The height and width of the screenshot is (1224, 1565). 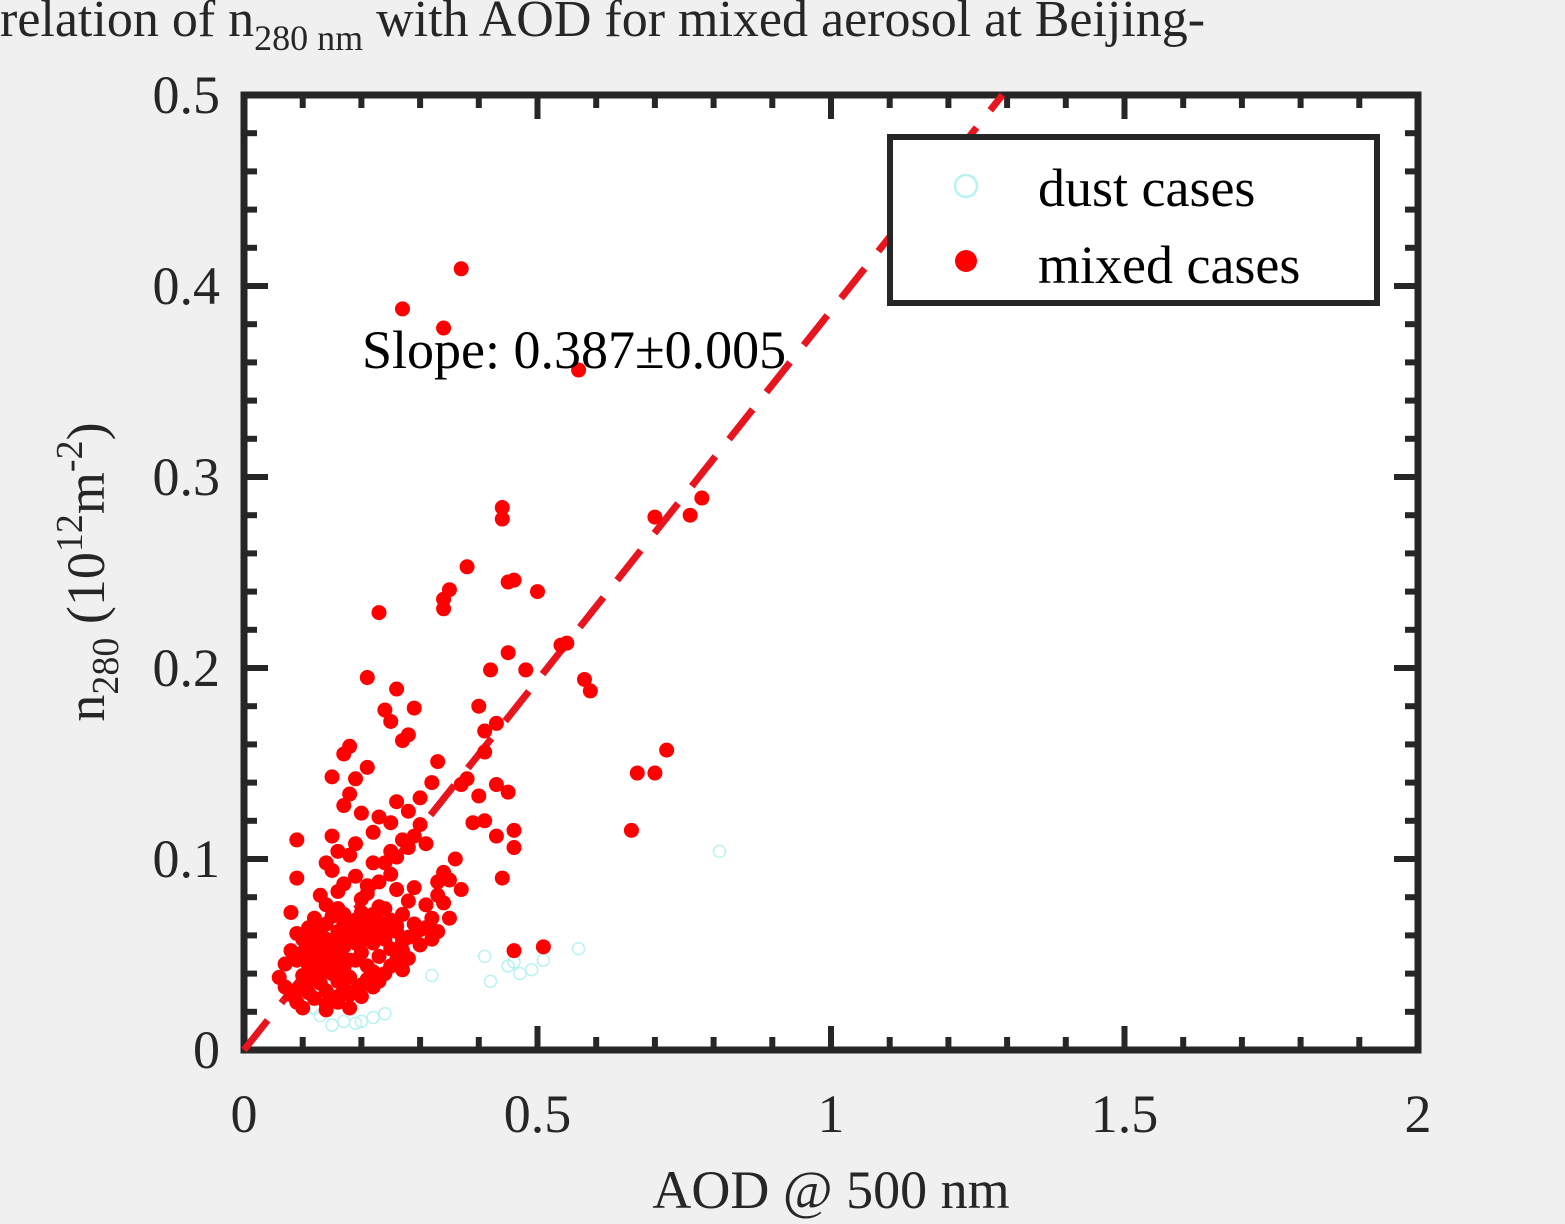 I want to click on legend: dust cases mixed cases, so click(x=1133, y=220).